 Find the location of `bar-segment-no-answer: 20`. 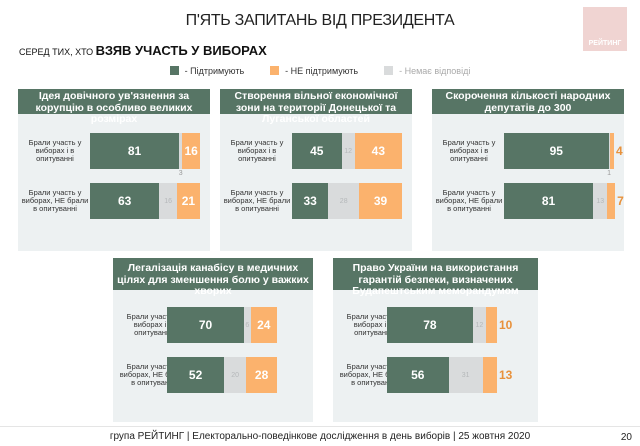

bar-segment-no-answer: 20 is located at coordinates (235, 375).